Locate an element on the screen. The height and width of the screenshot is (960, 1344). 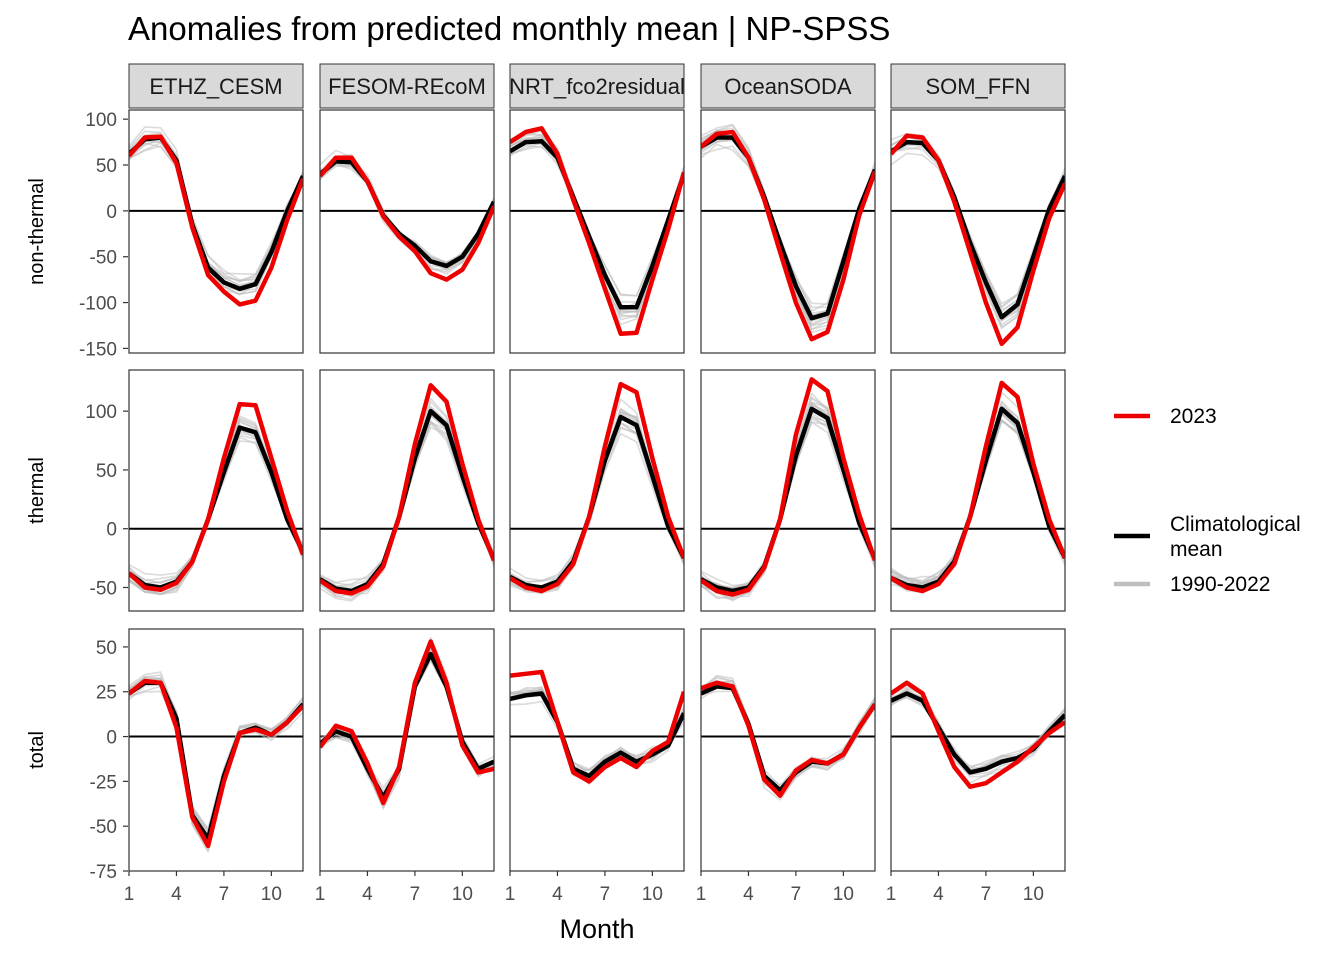
panel-total-fesom-recom is located at coordinates (407, 750).